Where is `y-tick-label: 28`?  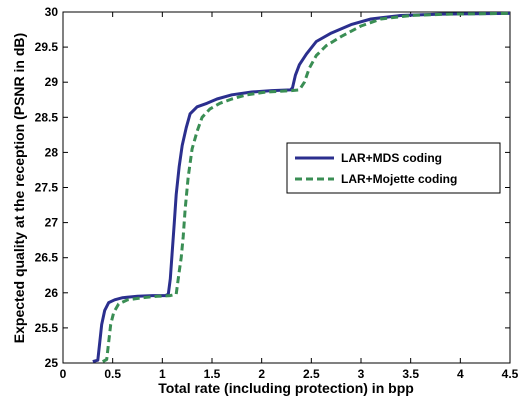 y-tick-label: 28 is located at coordinates (52, 152).